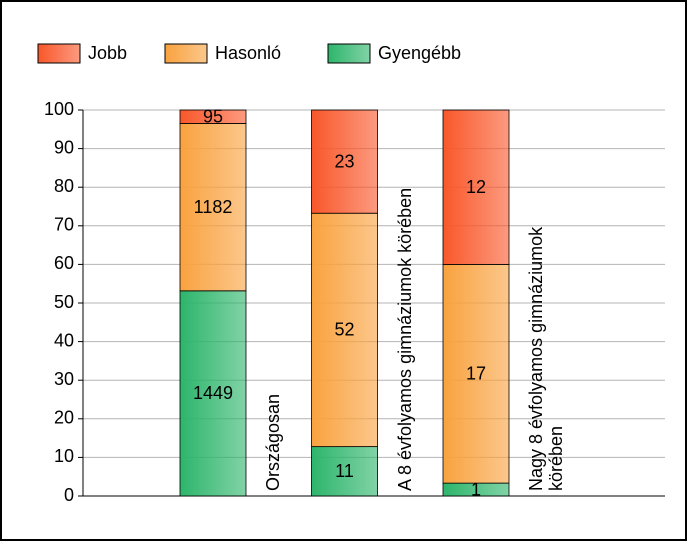 The image size is (687, 541). What do you see at coordinates (404, 339) in the screenshot?
I see `x-tick-label: A 8 évfolyamos gimnáziumok körében` at bounding box center [404, 339].